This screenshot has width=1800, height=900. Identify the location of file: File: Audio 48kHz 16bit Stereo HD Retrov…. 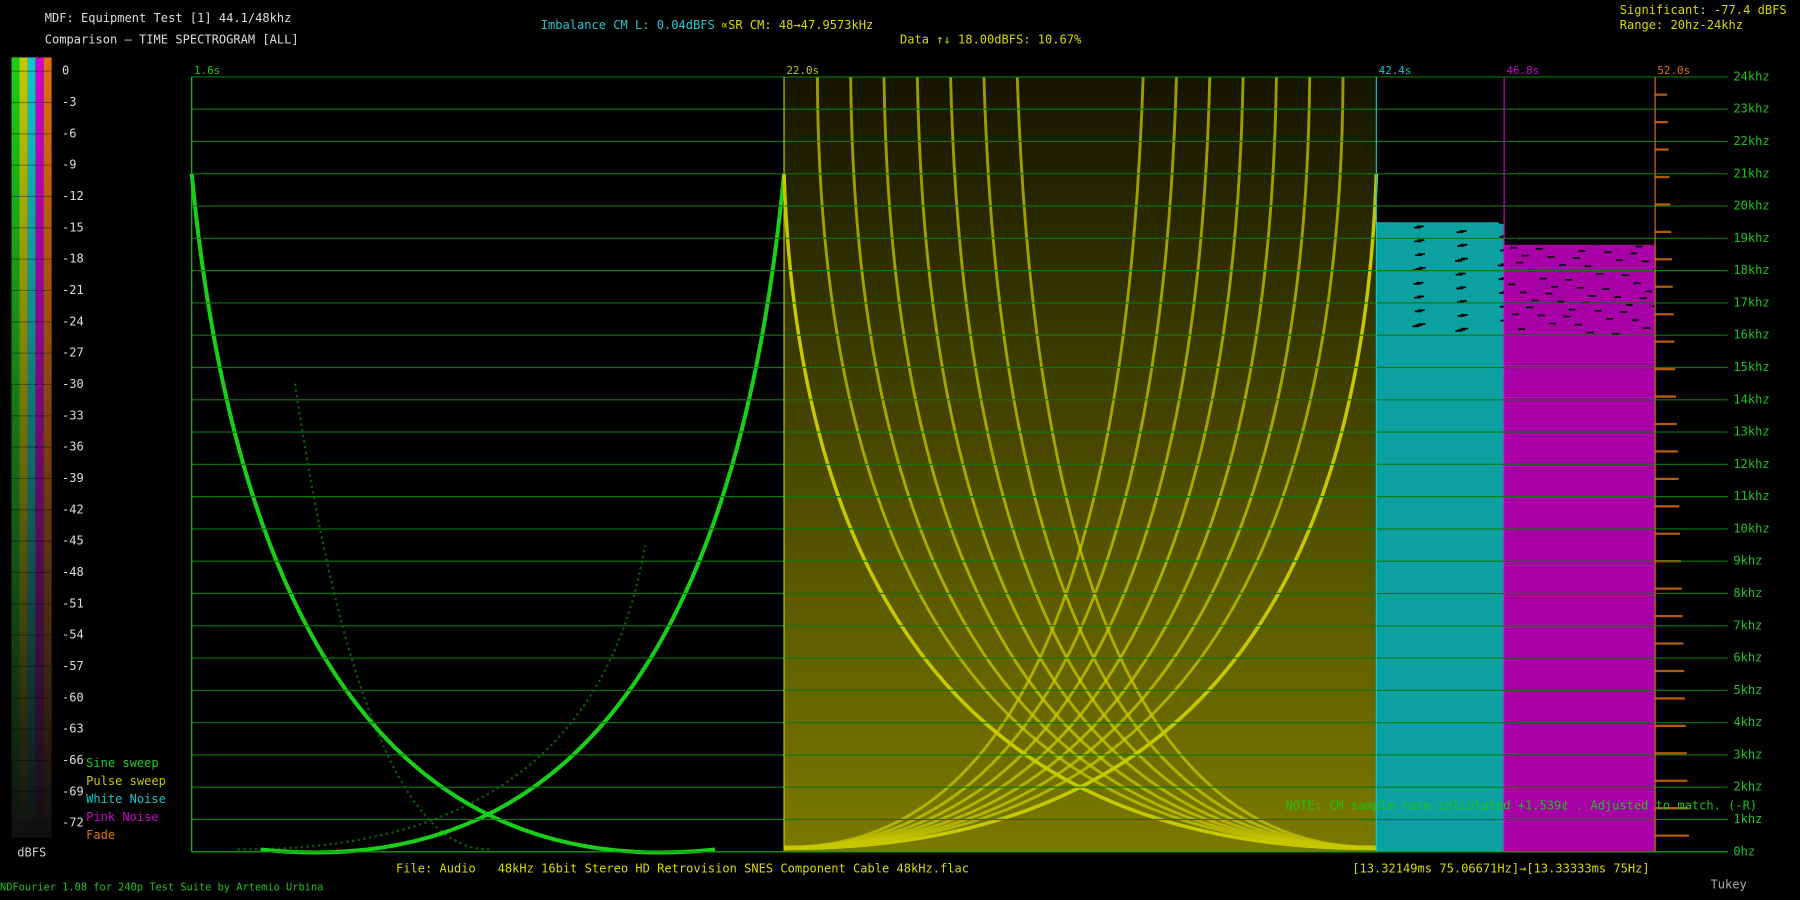
(682, 869).